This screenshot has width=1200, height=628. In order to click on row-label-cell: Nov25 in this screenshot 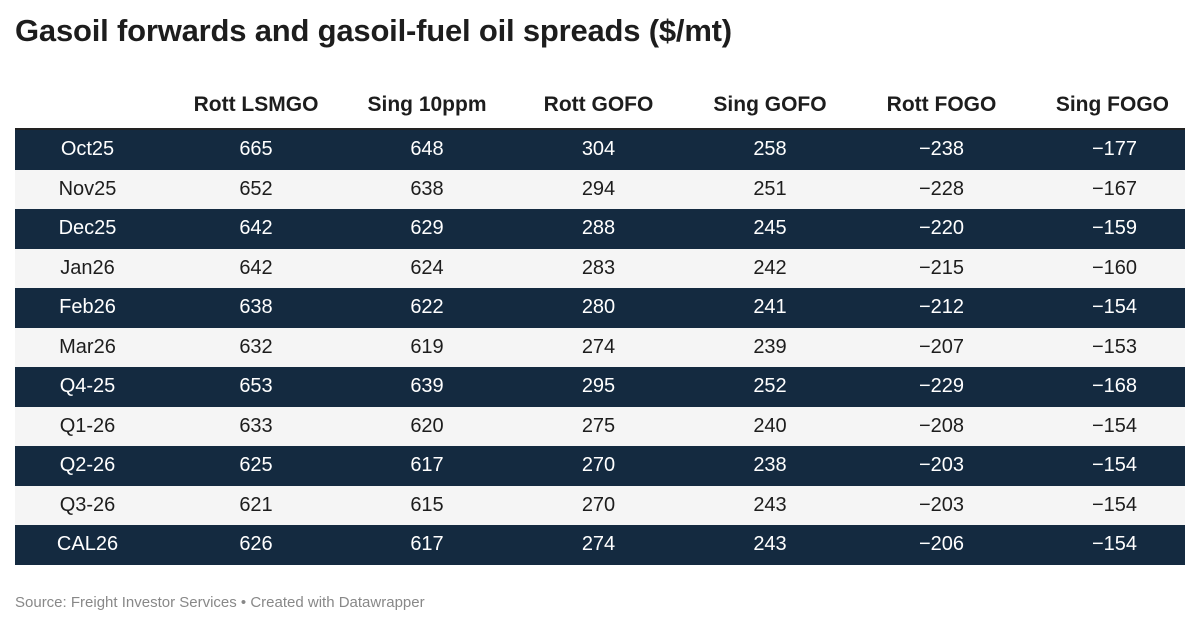, I will do `click(87, 189)`.